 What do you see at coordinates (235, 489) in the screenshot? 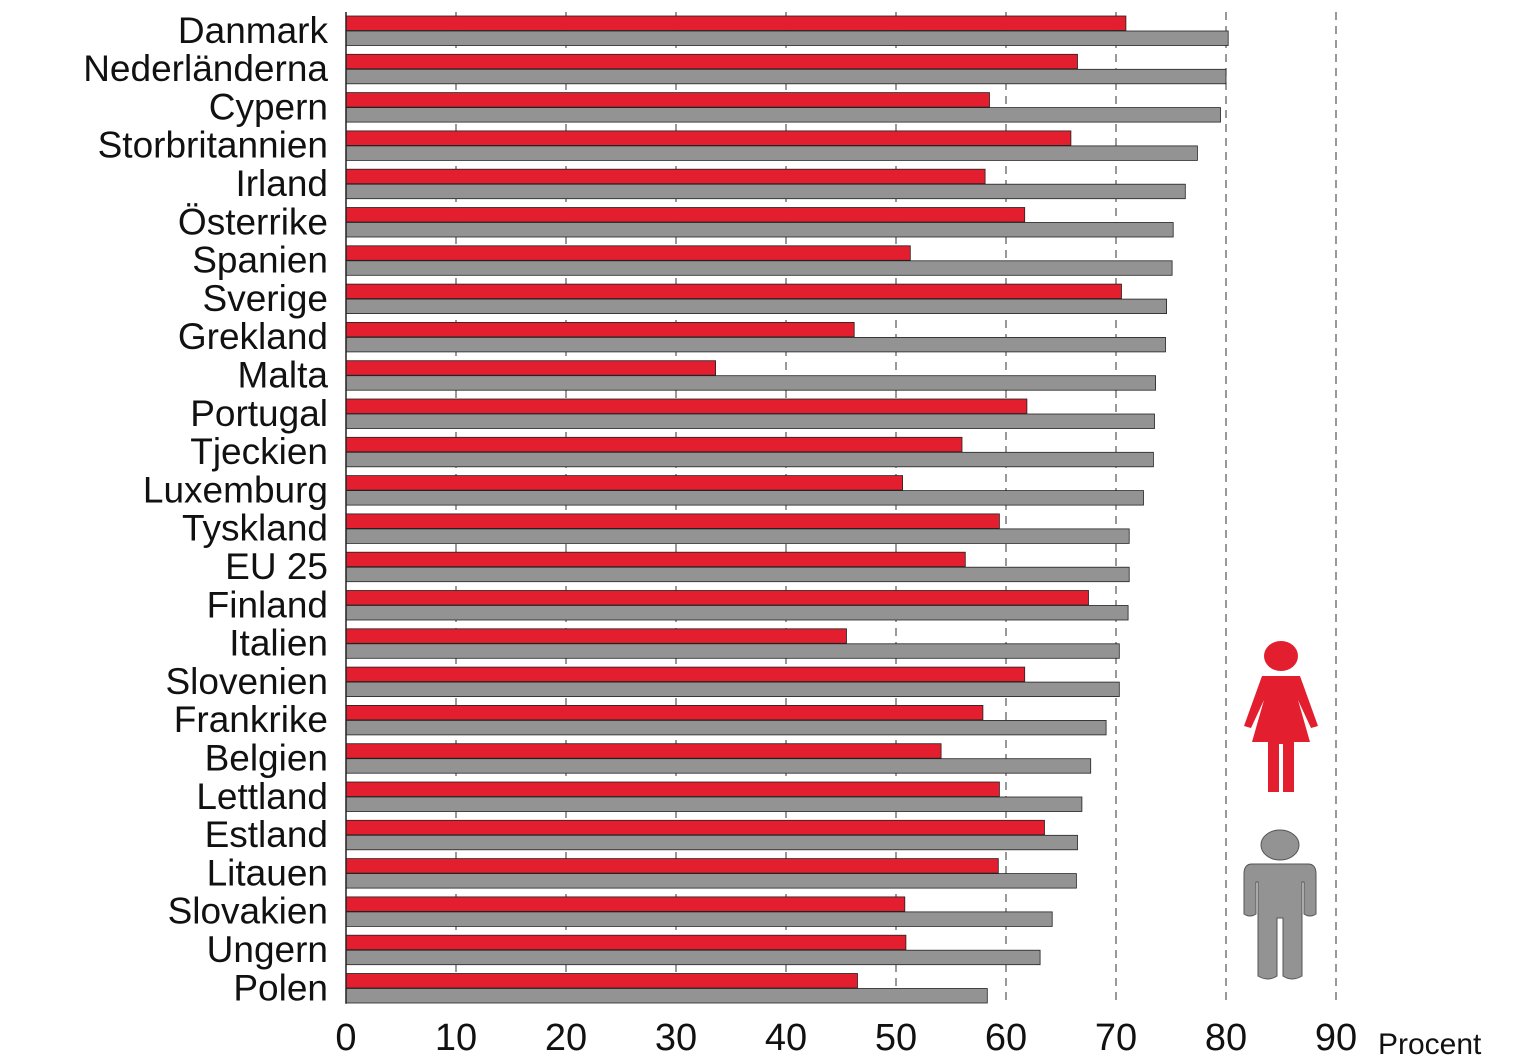
I see `y-tick-label: Luxemburg` at bounding box center [235, 489].